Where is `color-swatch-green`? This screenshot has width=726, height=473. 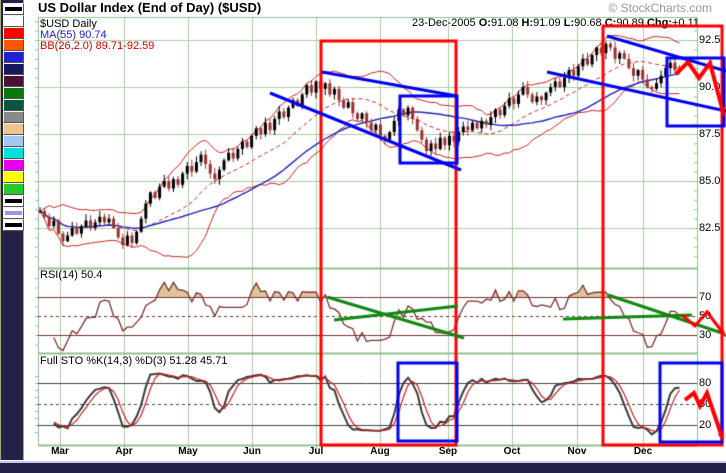
color-swatch-green is located at coordinates (13, 93).